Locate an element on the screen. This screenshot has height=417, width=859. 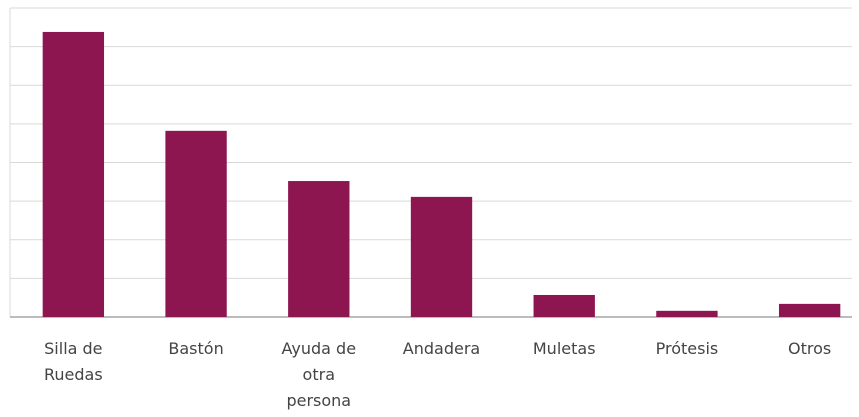
x-tick-label: Prótesis is located at coordinates (687, 348).